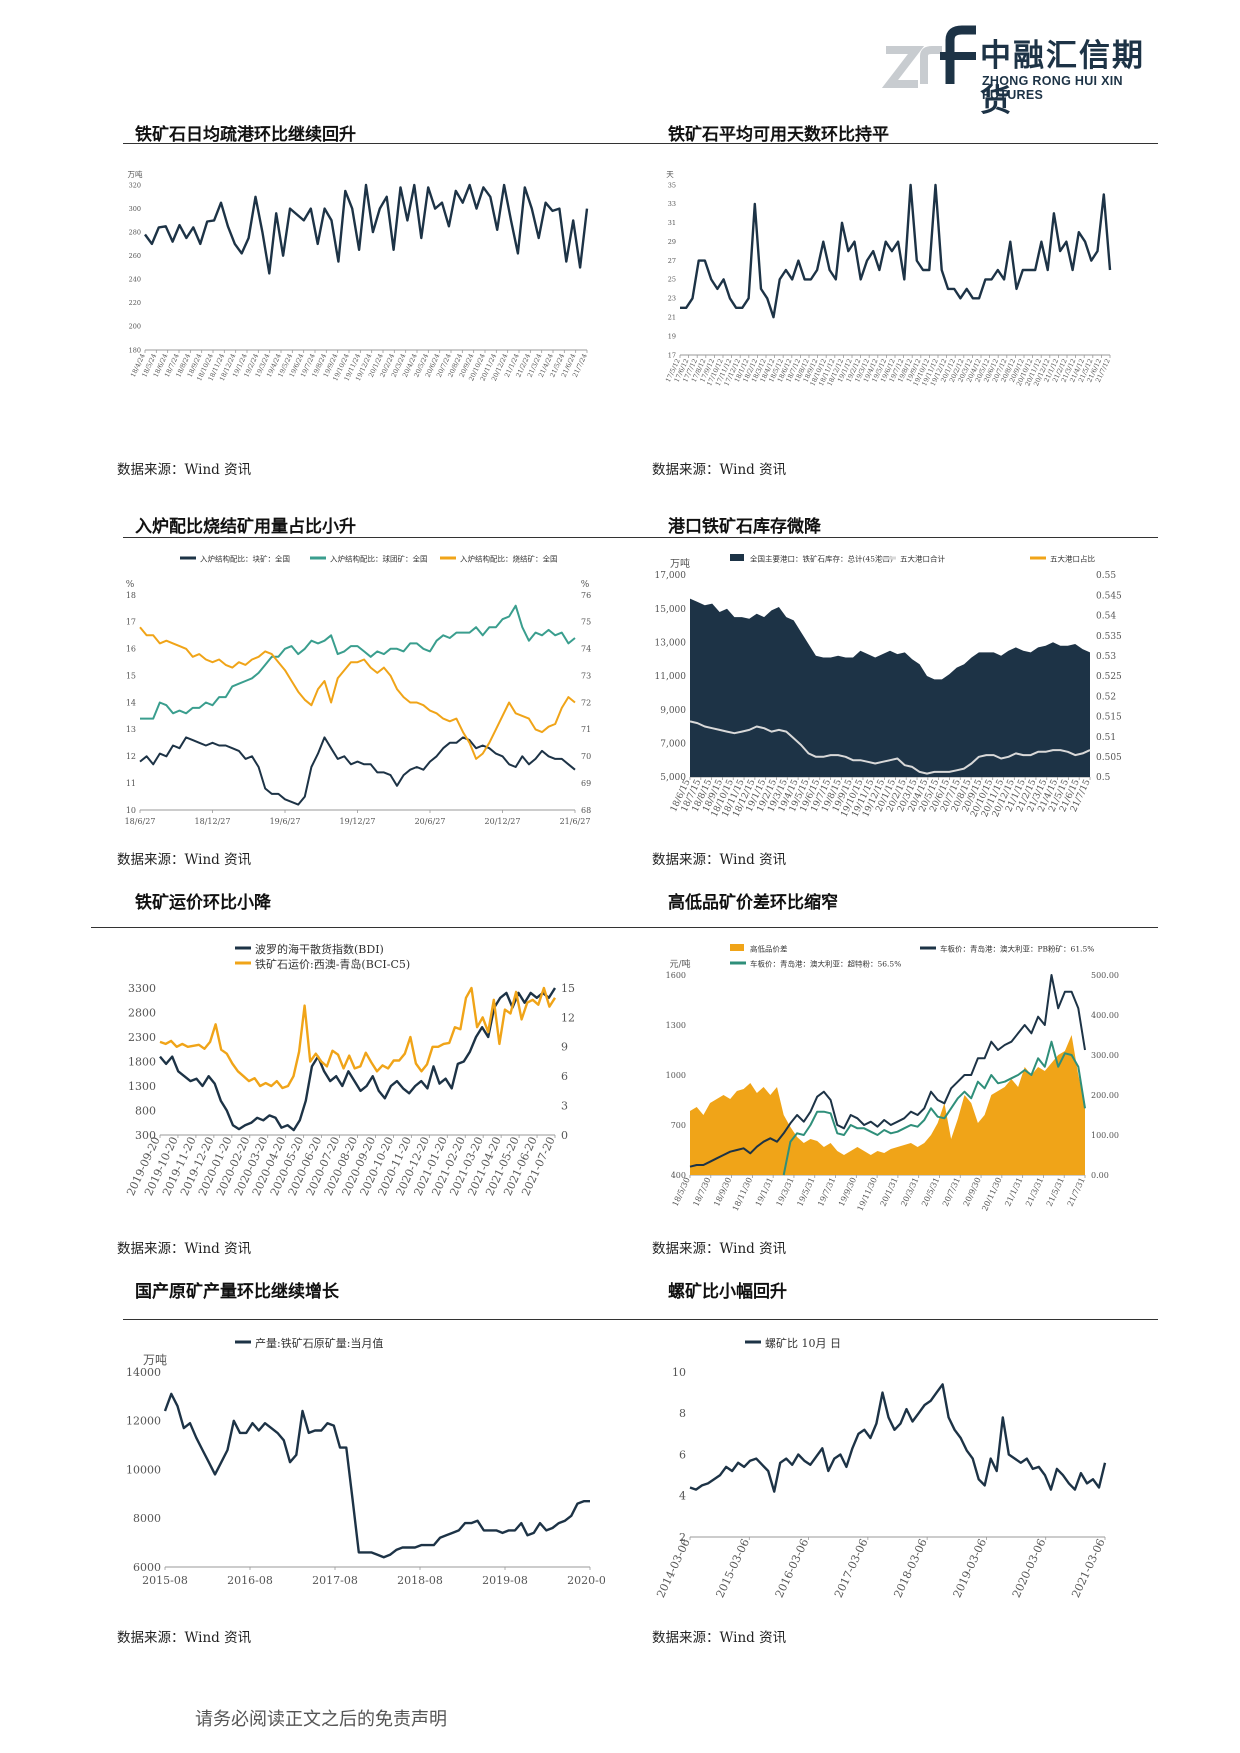 The width and height of the screenshot is (1240, 1753). Describe the element at coordinates (970, 1568) in the screenshot. I see `x-tick-label: 2019-03-06` at that location.